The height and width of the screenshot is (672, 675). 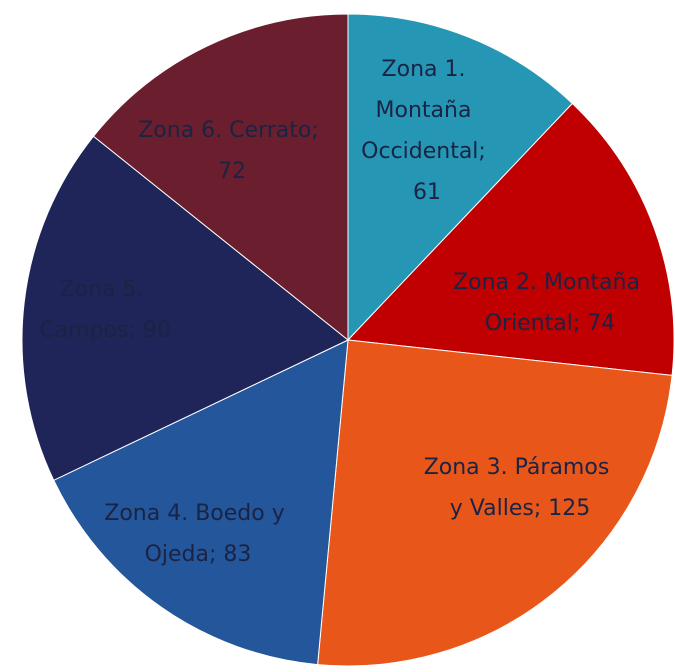 I want to click on label-line: Zona 4. Boedo y, so click(x=197, y=513).